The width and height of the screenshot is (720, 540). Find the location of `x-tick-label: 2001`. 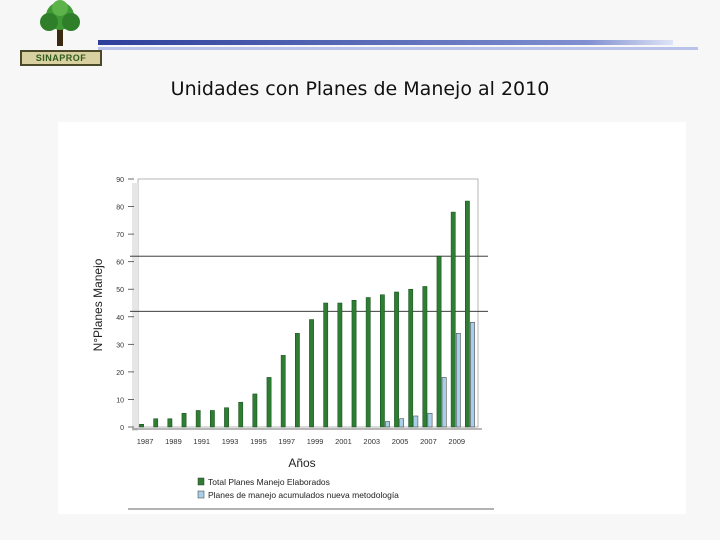

x-tick-label: 2001 is located at coordinates (343, 441).